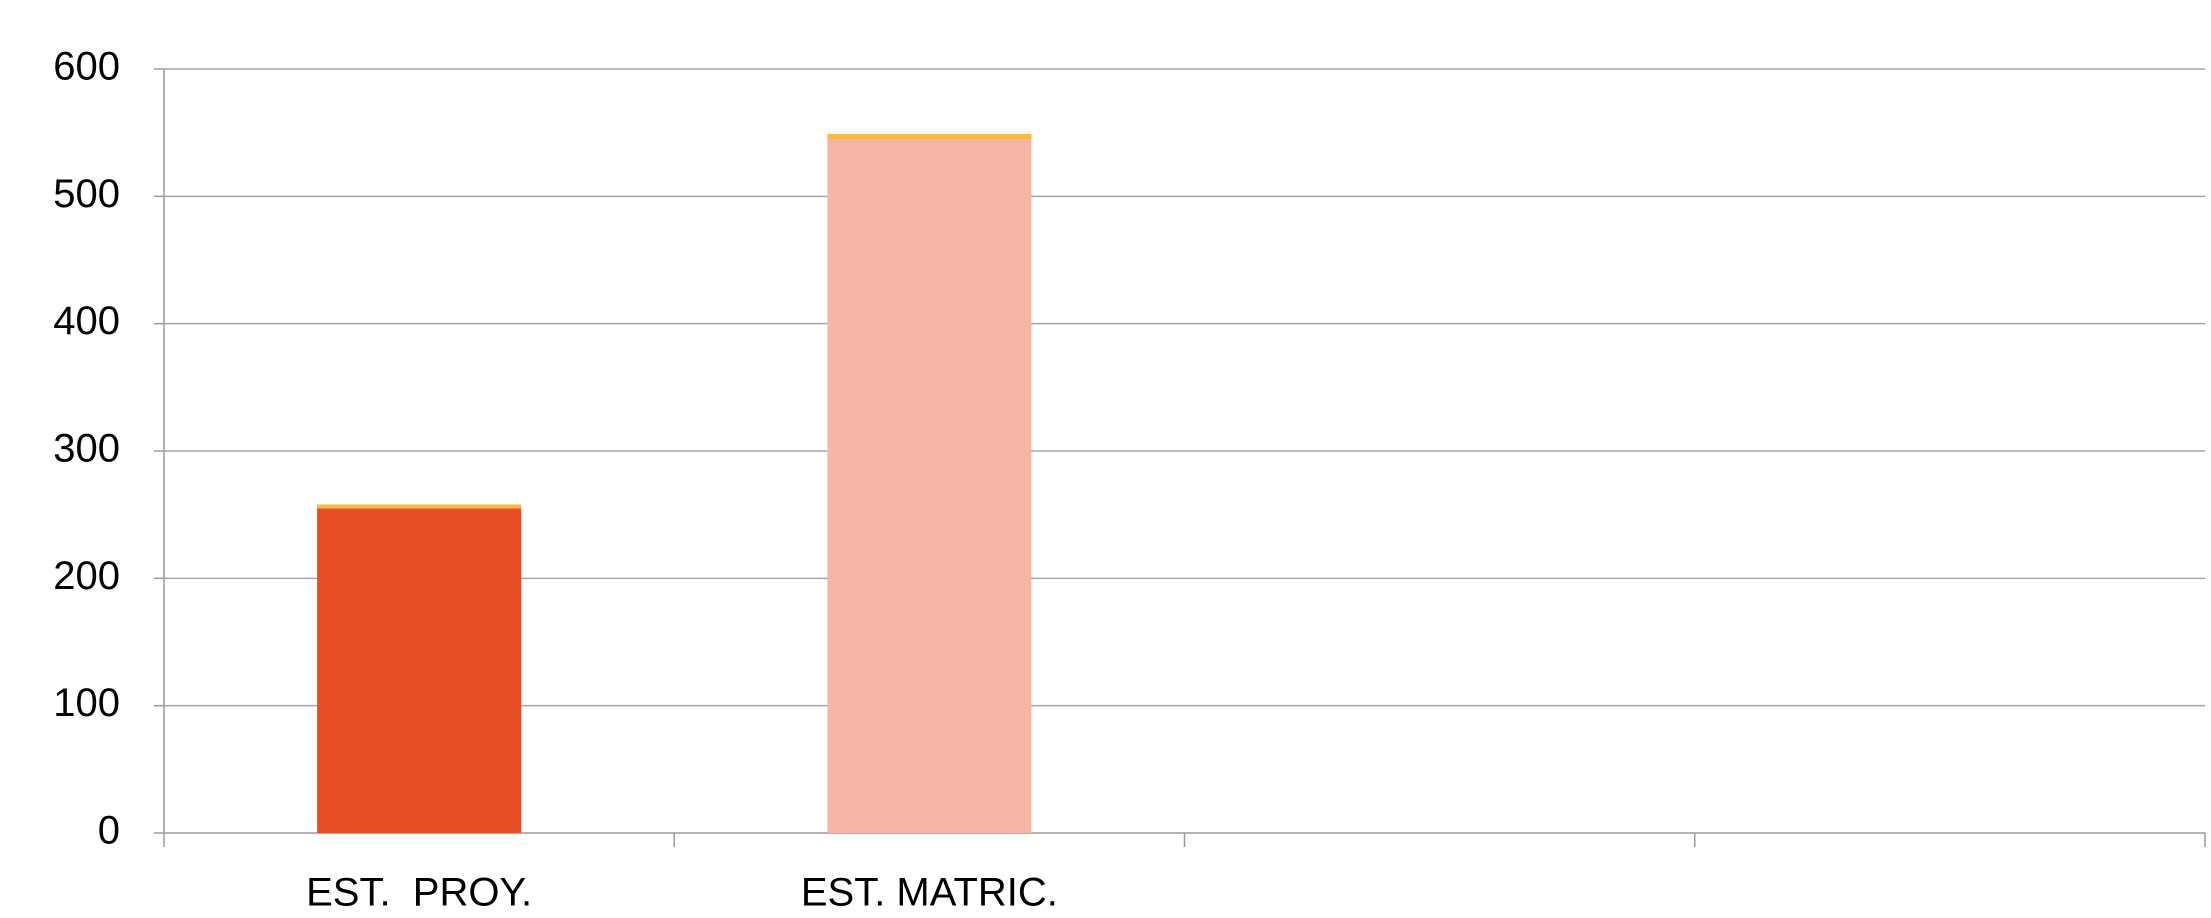 This screenshot has width=2211, height=918. What do you see at coordinates (419, 893) in the screenshot?
I see `x-tick-label: EST. PROY.` at bounding box center [419, 893].